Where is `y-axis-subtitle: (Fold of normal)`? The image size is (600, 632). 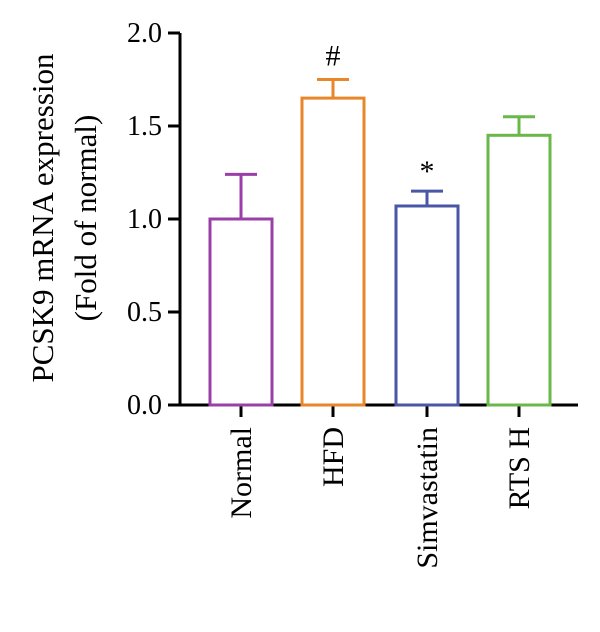
y-axis-subtitle: (Fold of normal) is located at coordinates (85, 218).